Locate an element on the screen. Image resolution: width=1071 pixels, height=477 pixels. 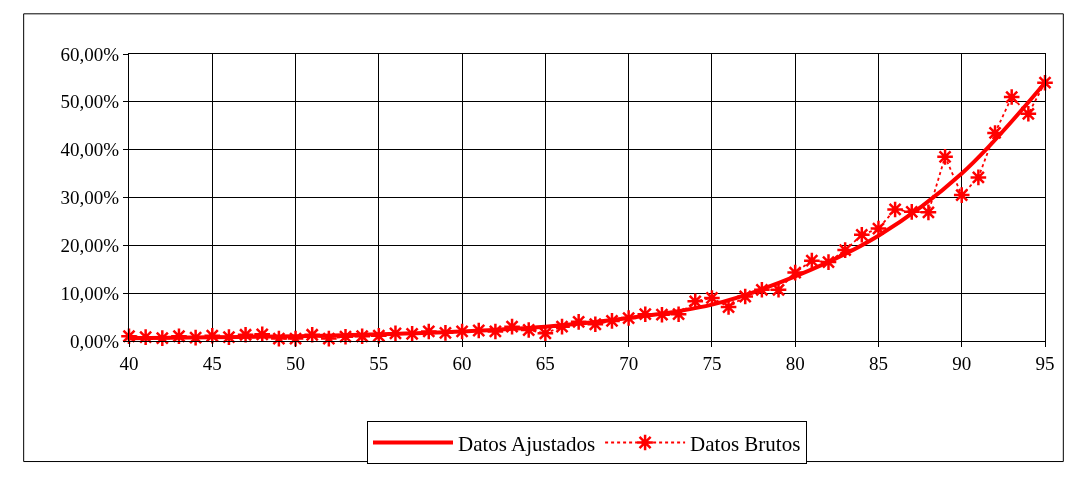
y-tick-label: 30,00% is located at coordinates (90, 198).